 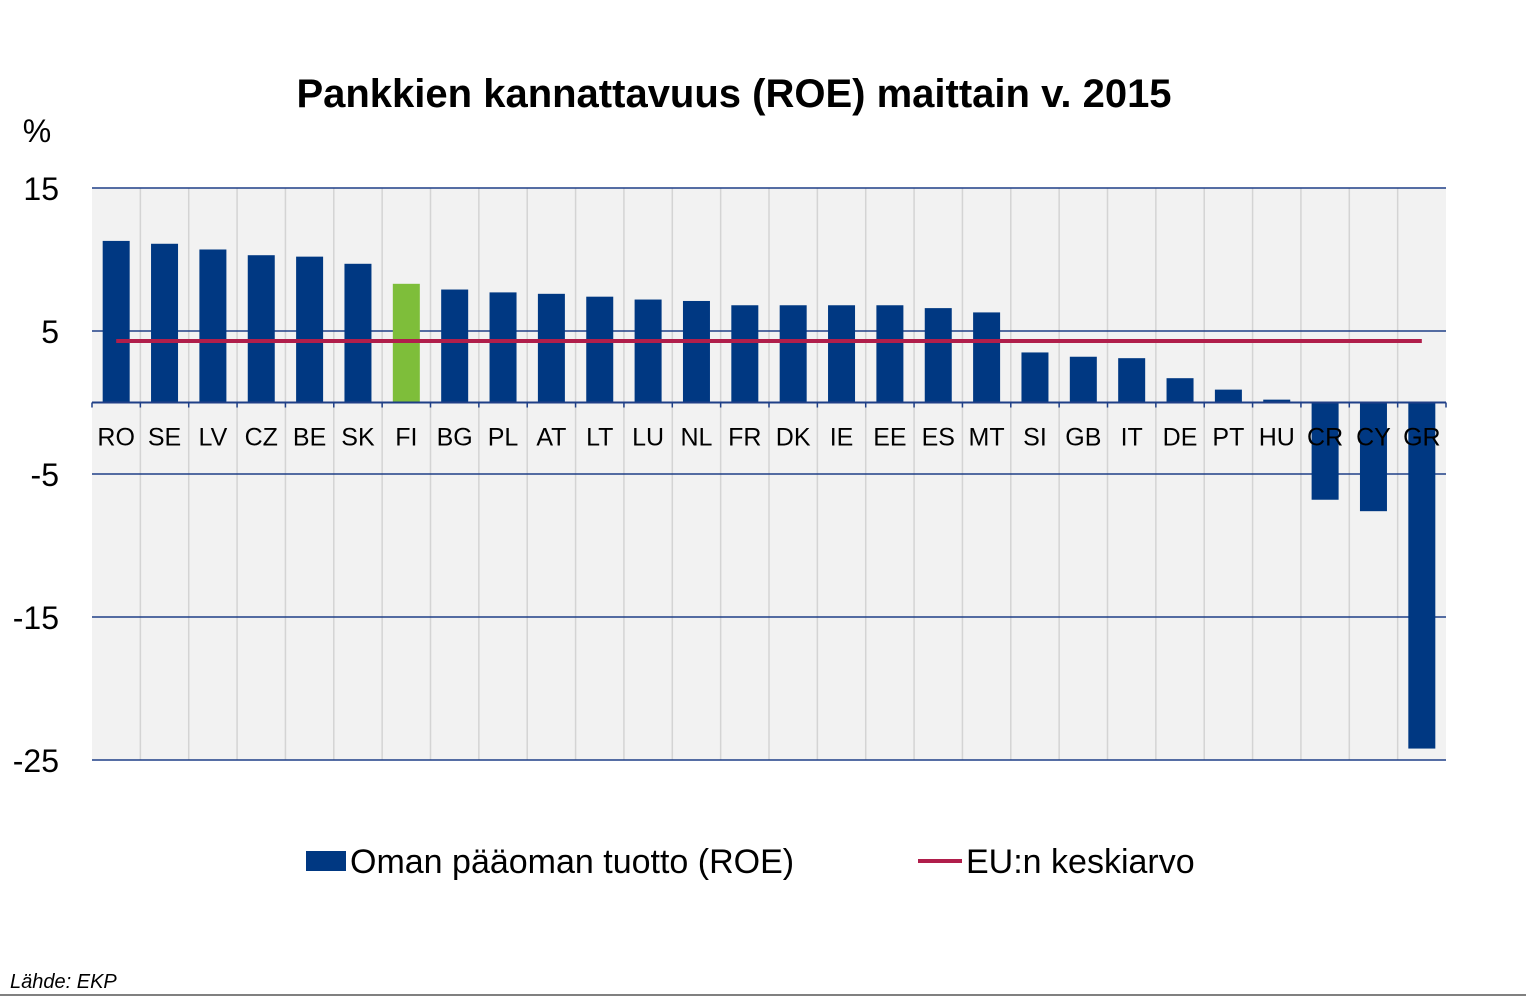 What do you see at coordinates (600, 349) in the screenshot?
I see `bar-lt` at bounding box center [600, 349].